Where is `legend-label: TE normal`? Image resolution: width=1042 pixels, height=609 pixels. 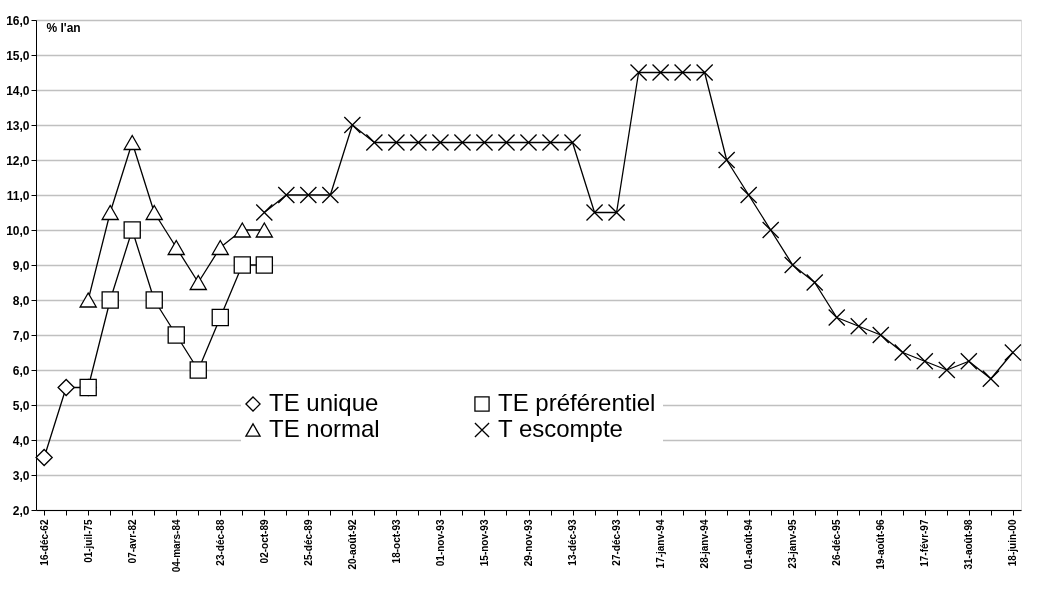 legend-label: TE normal is located at coordinates (324, 428).